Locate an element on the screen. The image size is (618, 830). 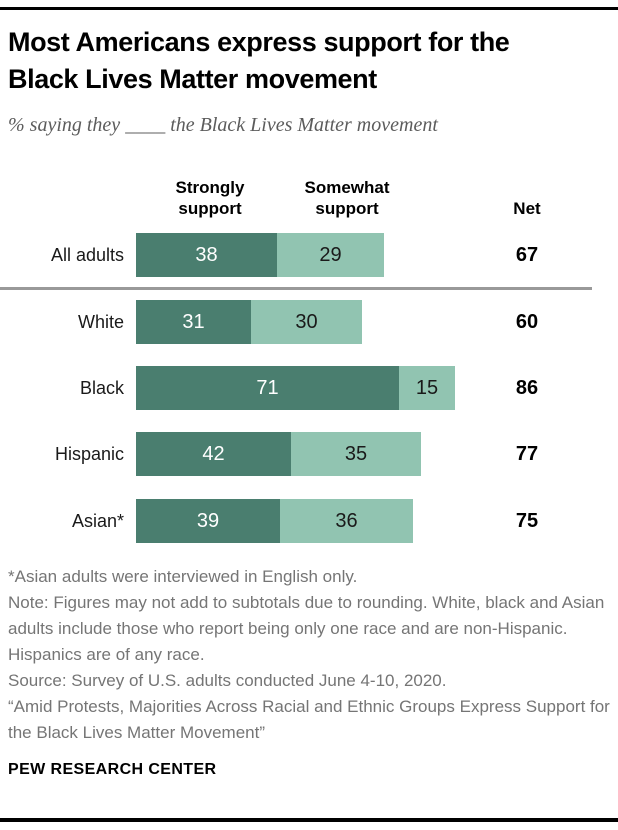
net-value: 86 is located at coordinates (527, 388).